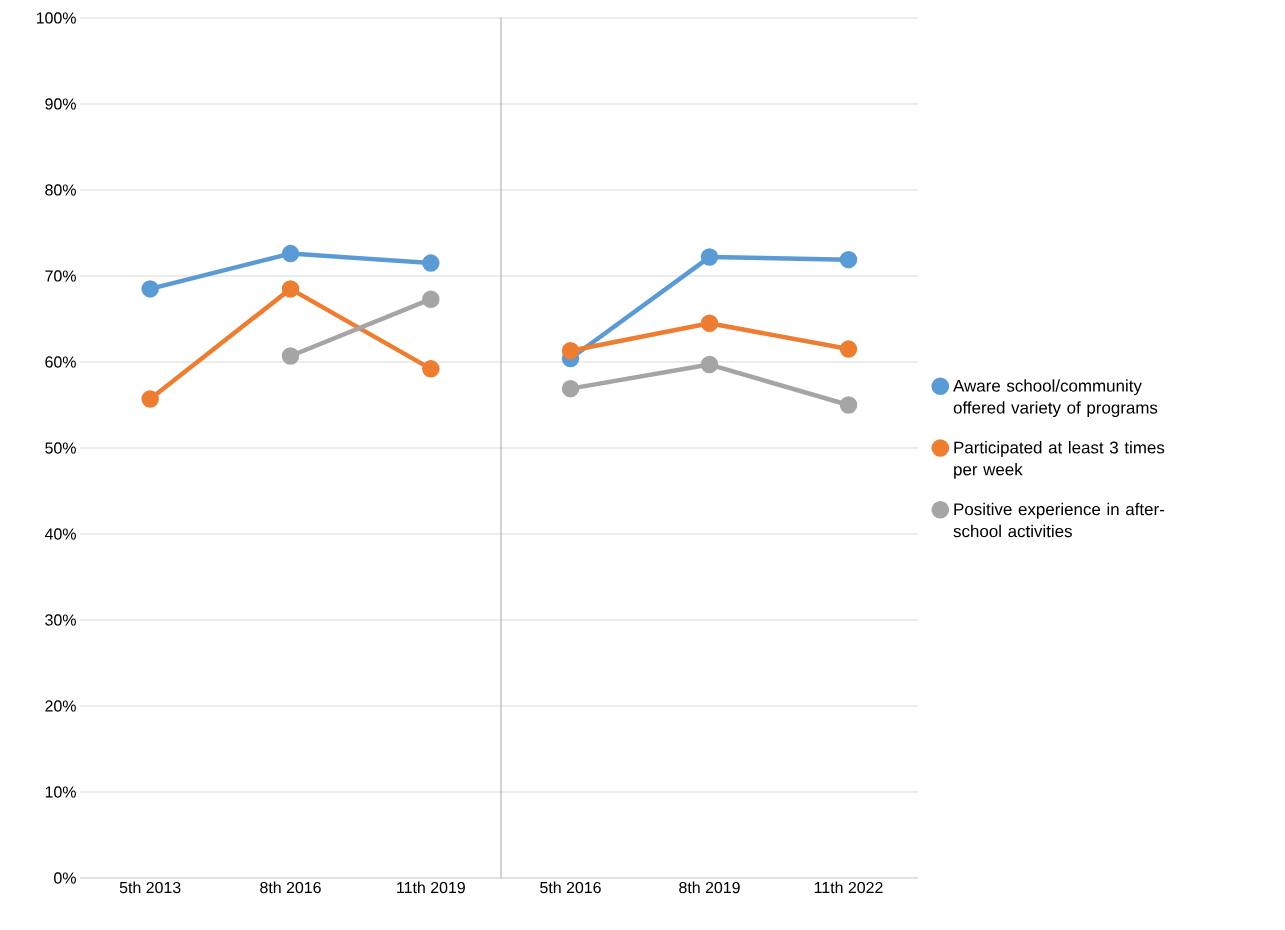 The width and height of the screenshot is (1285, 930). What do you see at coordinates (60, 104) in the screenshot?
I see `y-tick-label: 90%` at bounding box center [60, 104].